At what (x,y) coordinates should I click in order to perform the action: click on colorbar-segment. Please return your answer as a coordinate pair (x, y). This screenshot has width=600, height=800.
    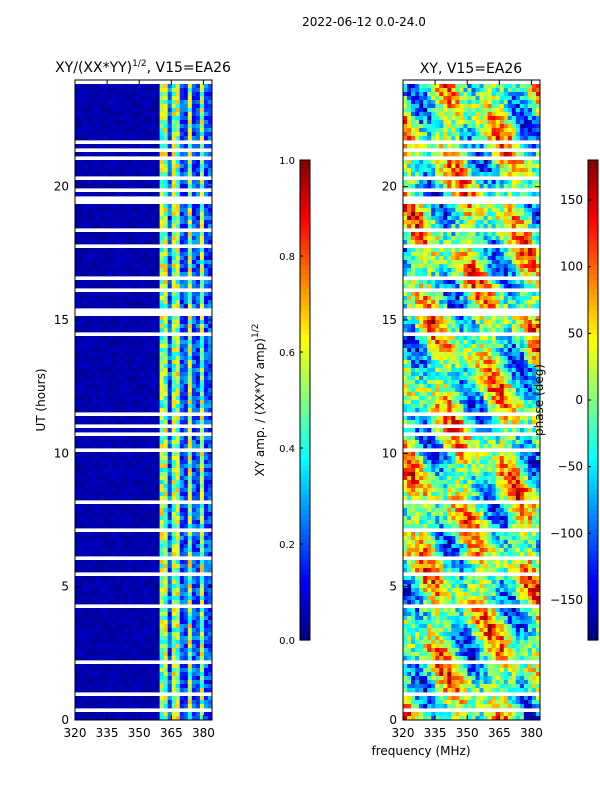
    Looking at the image, I should click on (305, 363).